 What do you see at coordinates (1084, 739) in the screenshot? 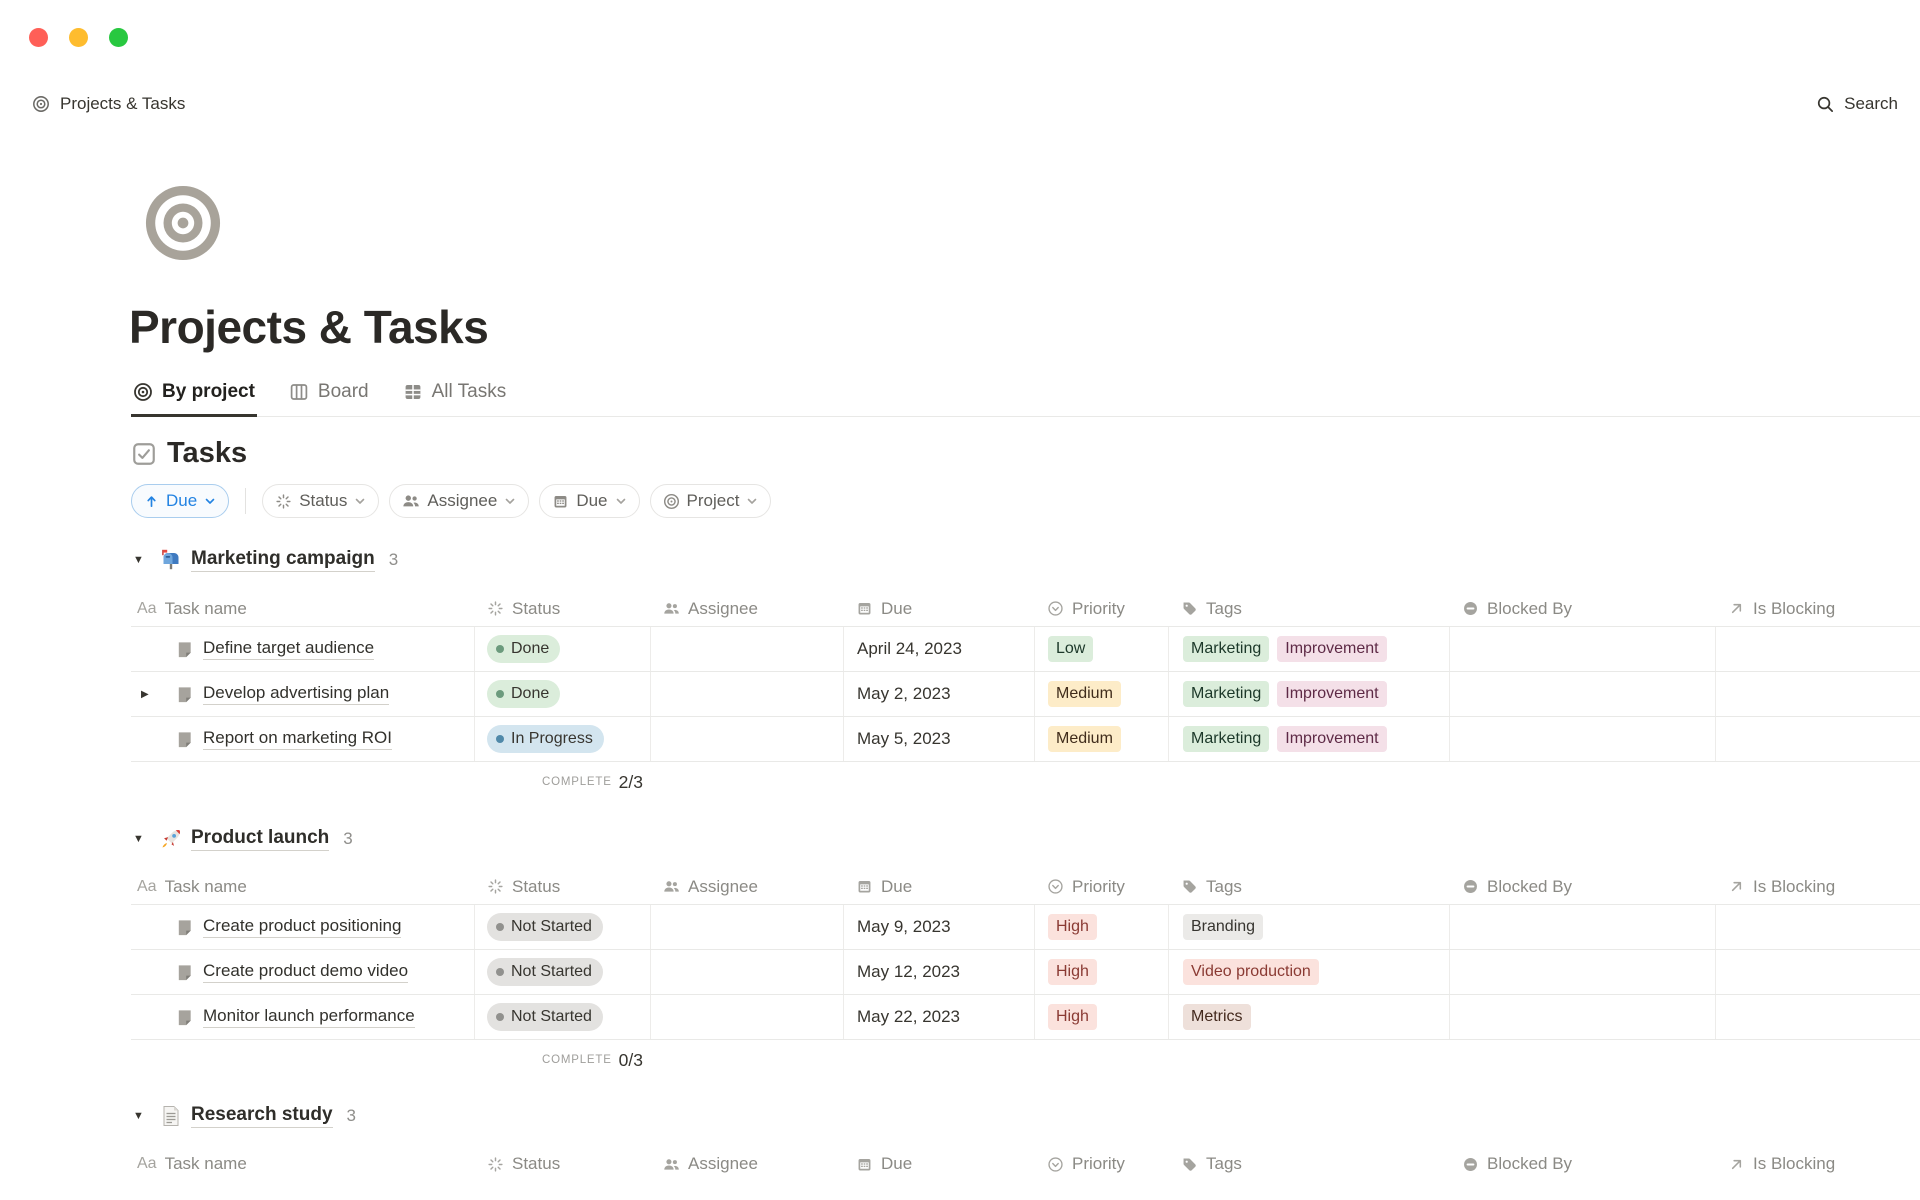
I see `priority-tag: Medium` at bounding box center [1084, 739].